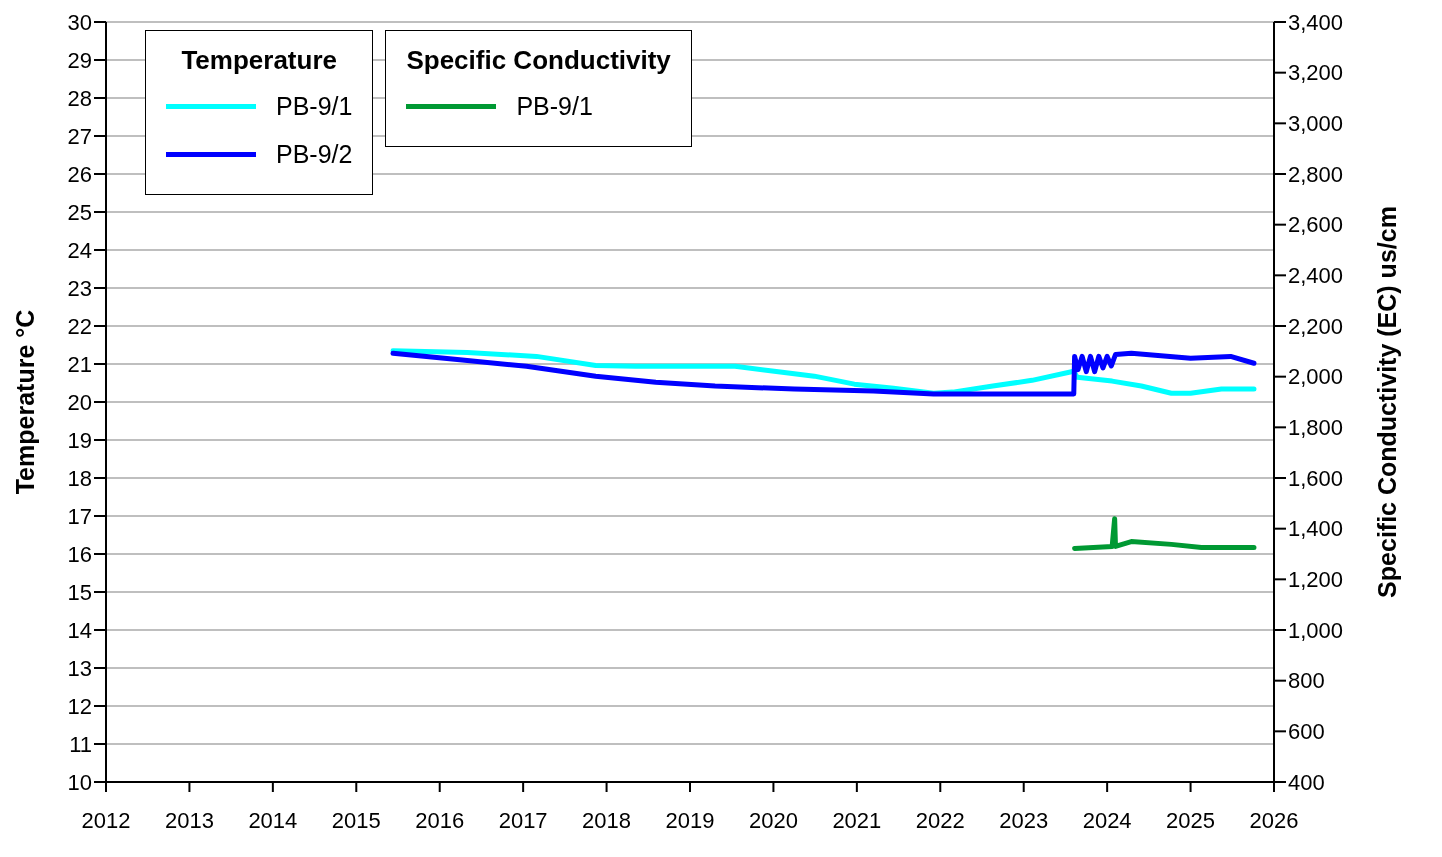 This screenshot has height=857, width=1442. What do you see at coordinates (79, 592) in the screenshot?
I see `y-tick-label: 15` at bounding box center [79, 592].